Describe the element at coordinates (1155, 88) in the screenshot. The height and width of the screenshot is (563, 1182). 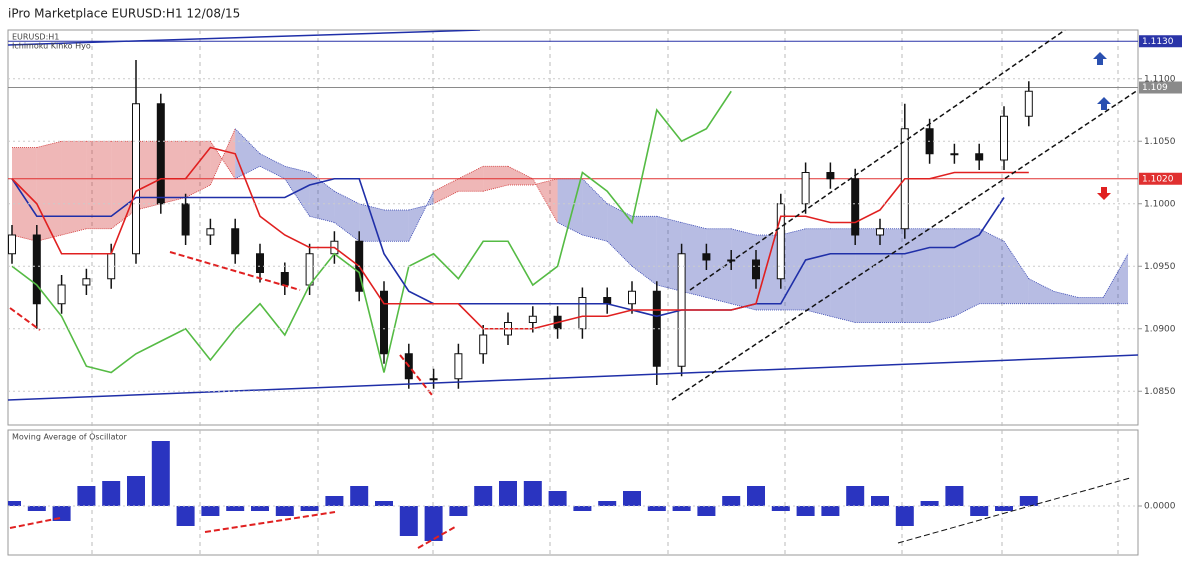
I see `price-tag-label: 1.109` at that location.